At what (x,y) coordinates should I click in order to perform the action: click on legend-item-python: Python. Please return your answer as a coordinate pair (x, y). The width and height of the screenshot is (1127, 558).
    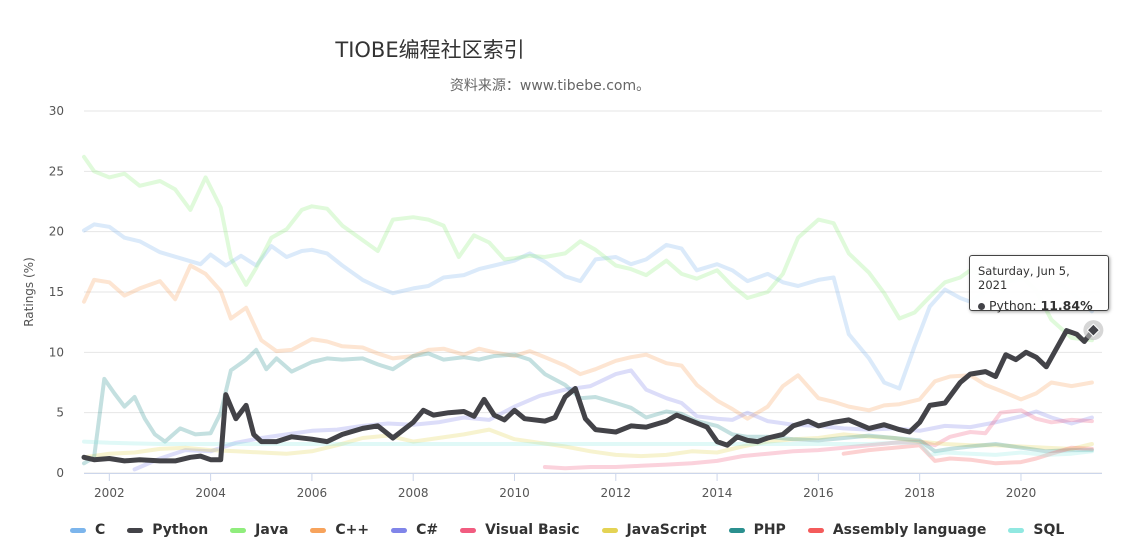
    Looking at the image, I should click on (167, 530).